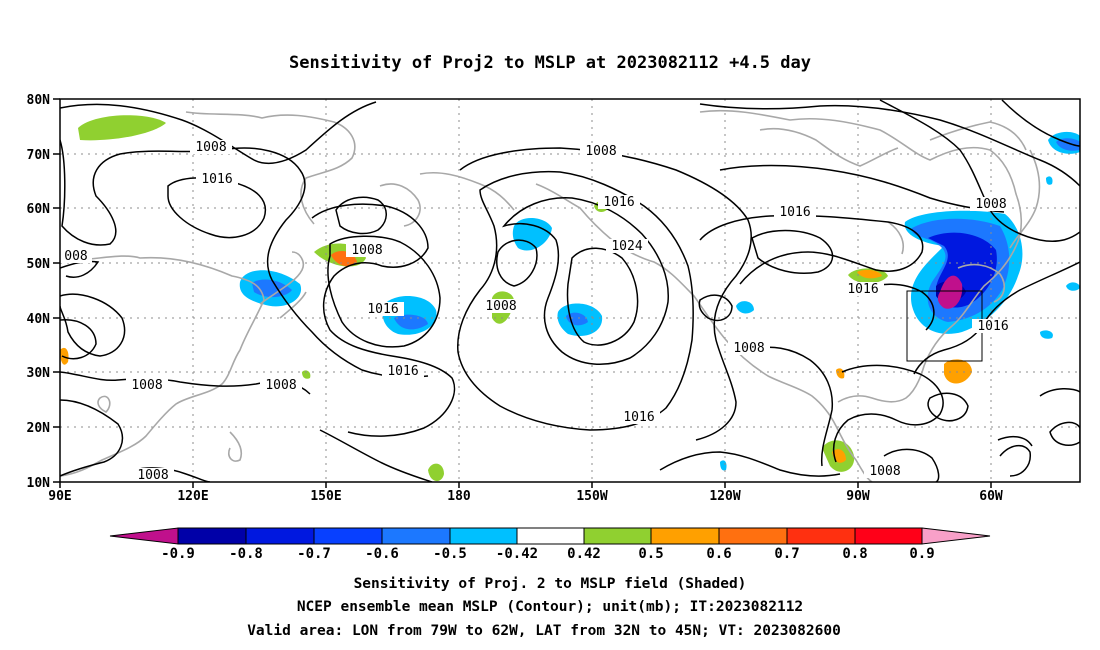 The width and height of the screenshot is (1100, 650). I want to click on lat-label: 20N, so click(39, 428).